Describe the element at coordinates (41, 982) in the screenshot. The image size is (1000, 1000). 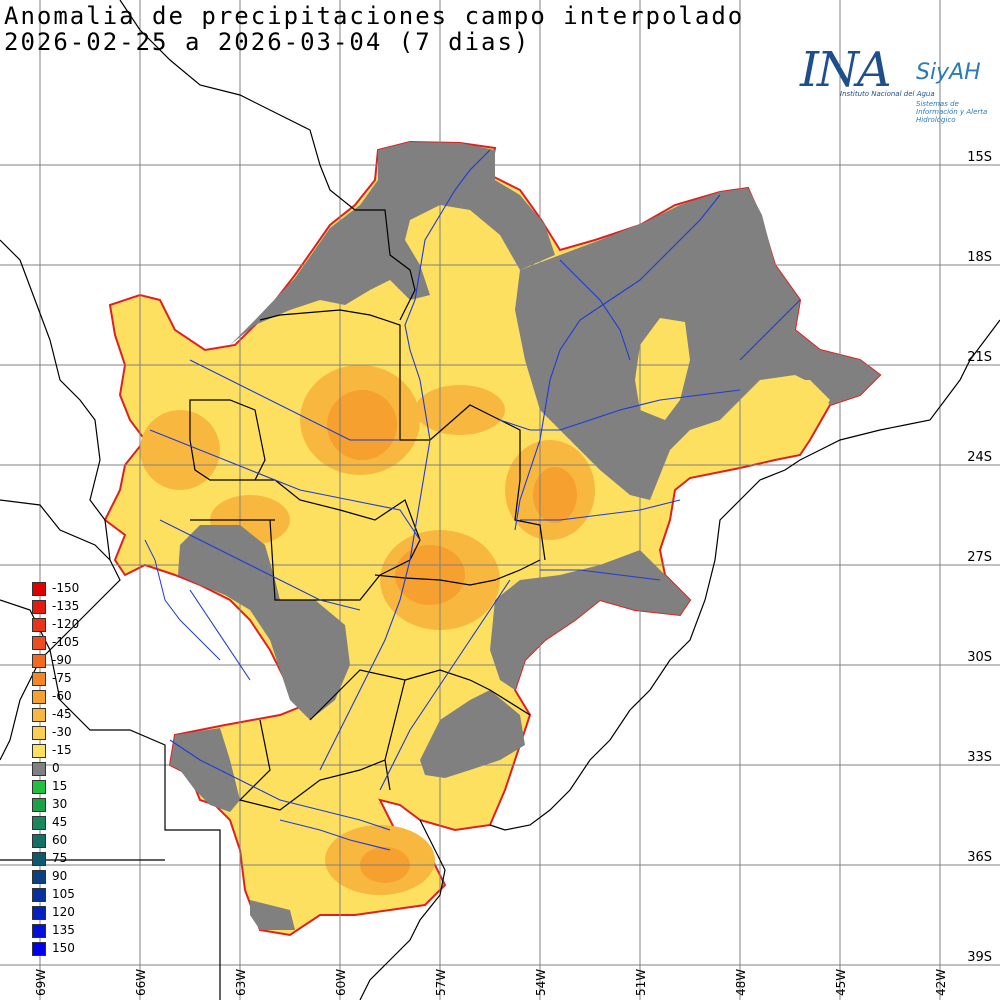
I see `lon-label: 69W` at that location.